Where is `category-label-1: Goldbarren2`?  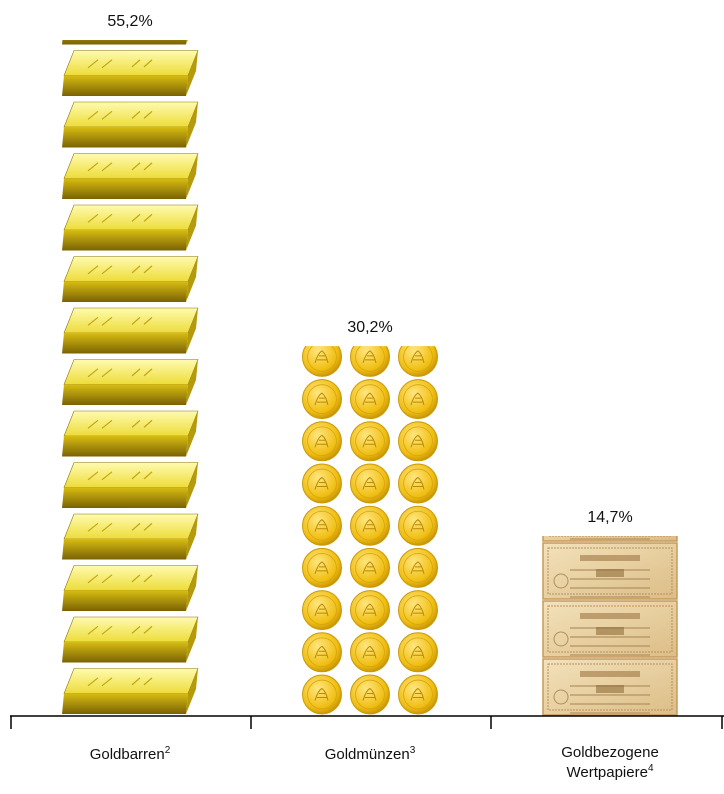 category-label-1: Goldbarren2 is located at coordinates (130, 754).